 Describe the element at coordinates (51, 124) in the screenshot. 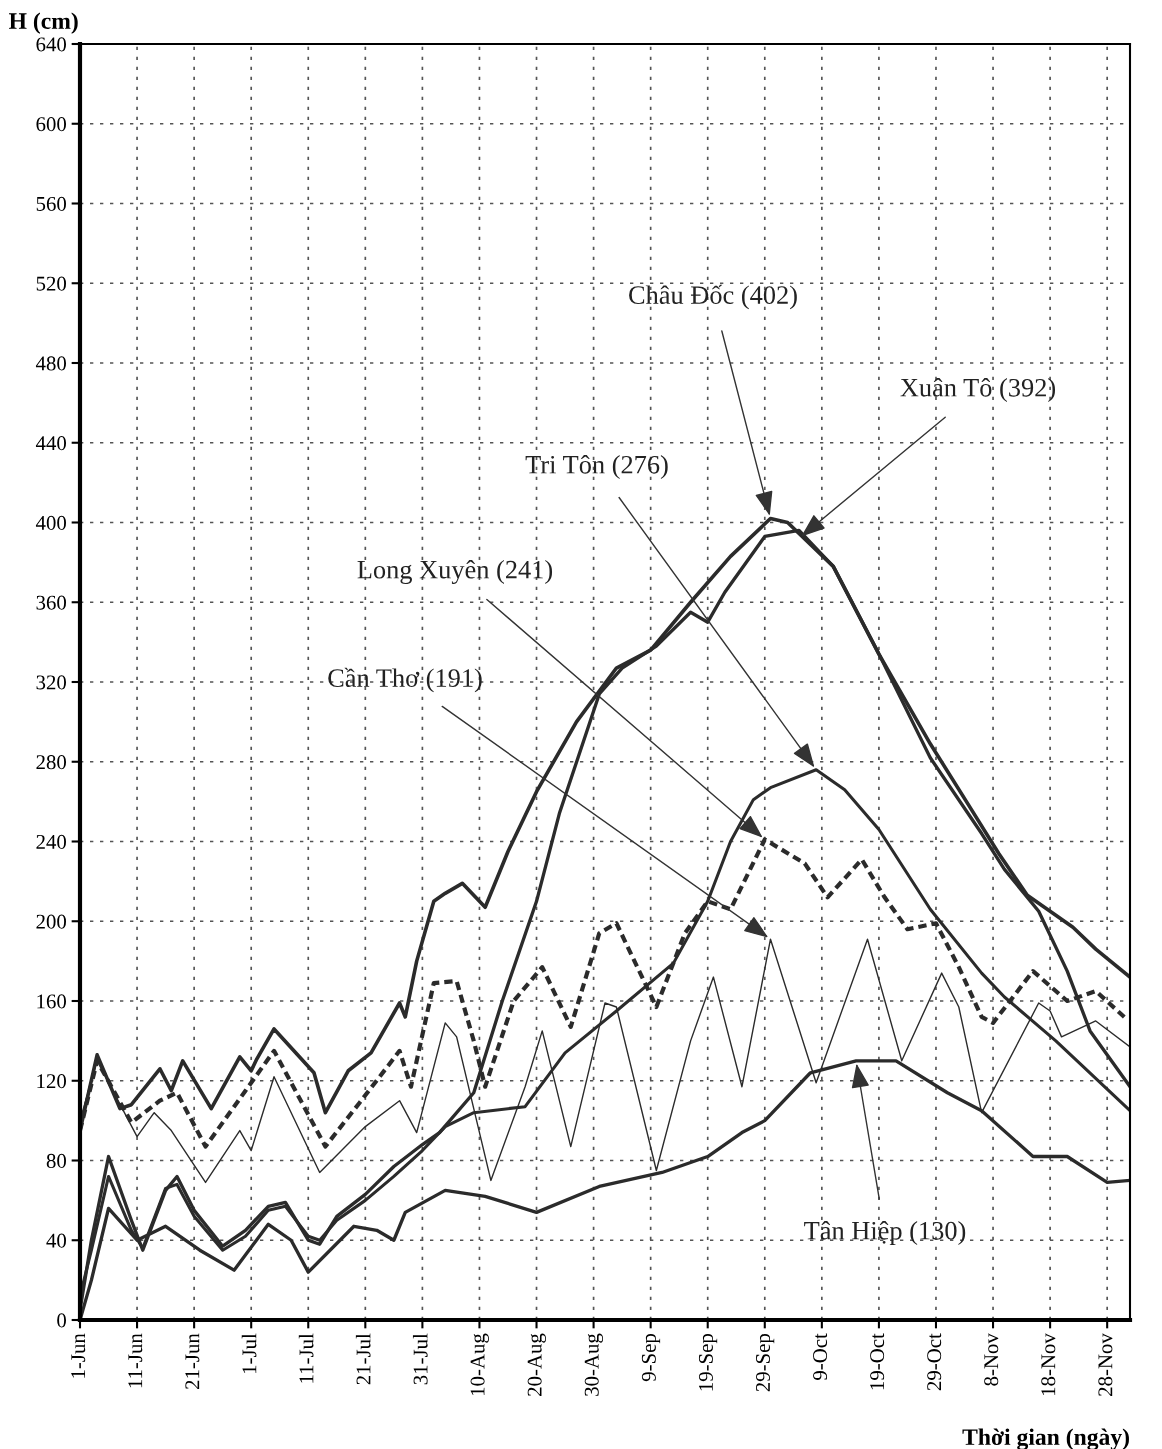

I see `y-tick-label: 600` at that location.